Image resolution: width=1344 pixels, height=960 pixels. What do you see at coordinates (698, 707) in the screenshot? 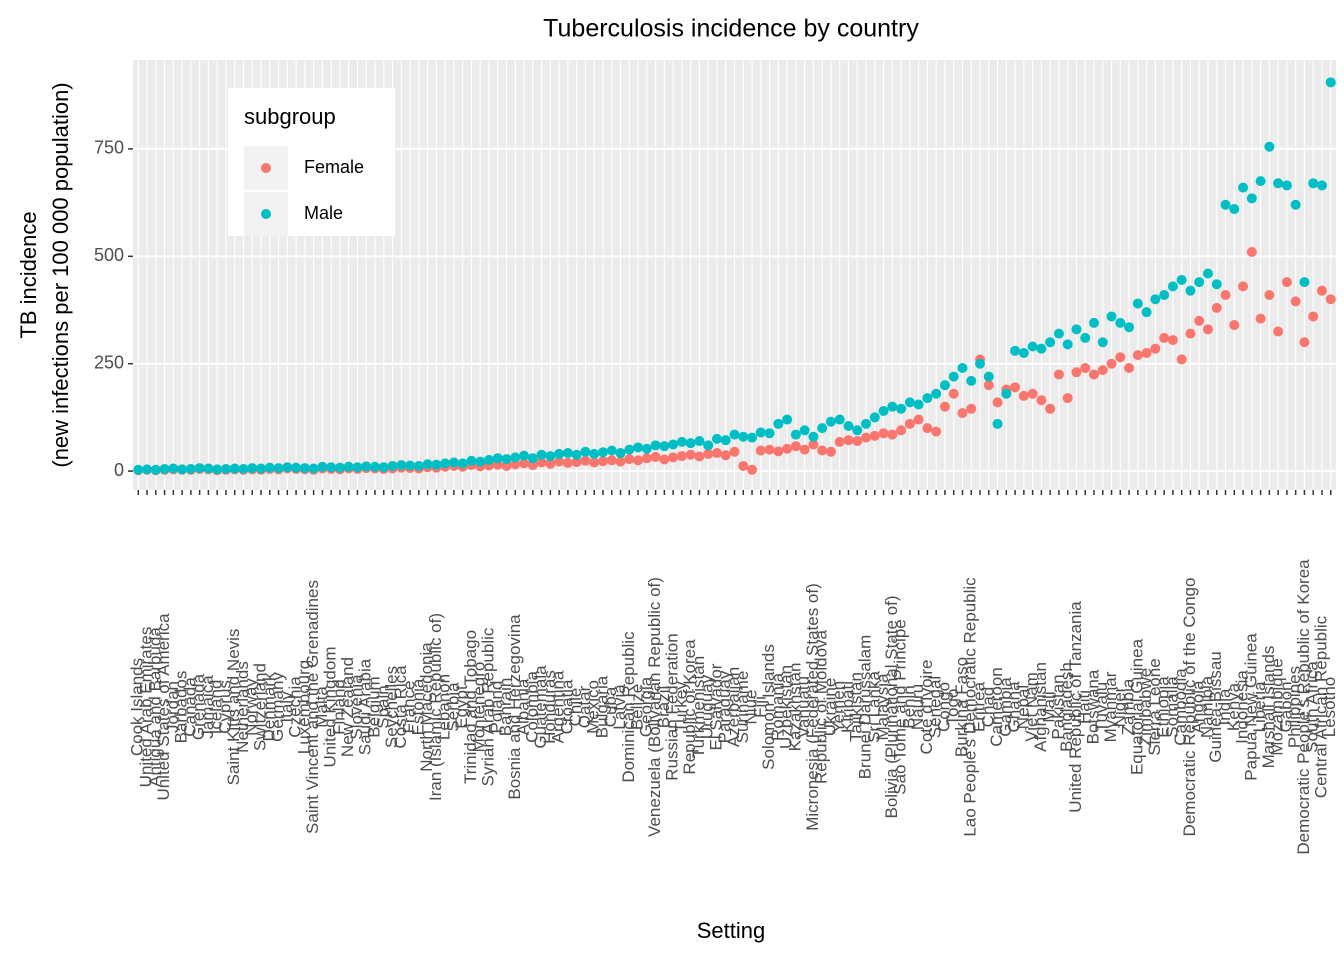
I see `x-tick-label: Turkmenistan` at bounding box center [698, 707].